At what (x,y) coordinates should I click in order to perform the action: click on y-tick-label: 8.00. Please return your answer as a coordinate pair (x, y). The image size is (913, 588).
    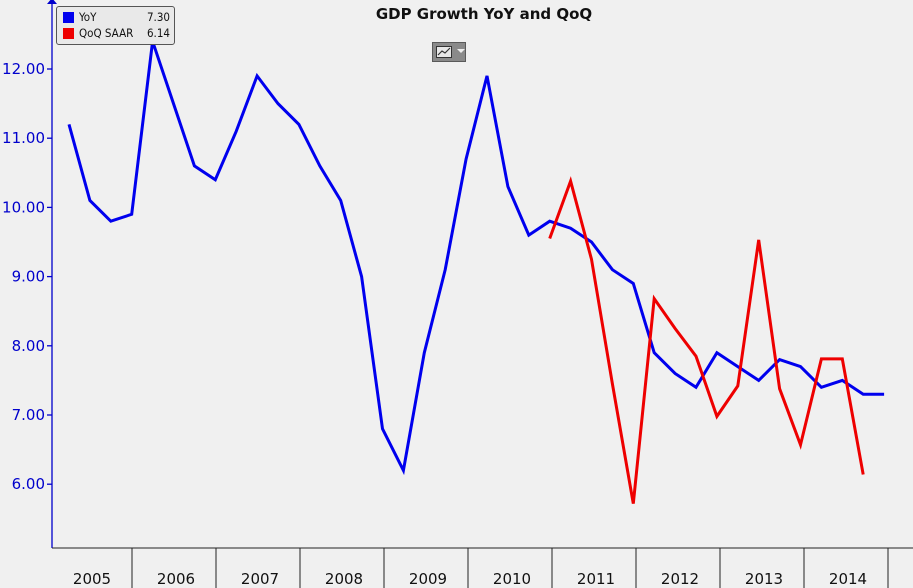
    Looking at the image, I should click on (28, 346).